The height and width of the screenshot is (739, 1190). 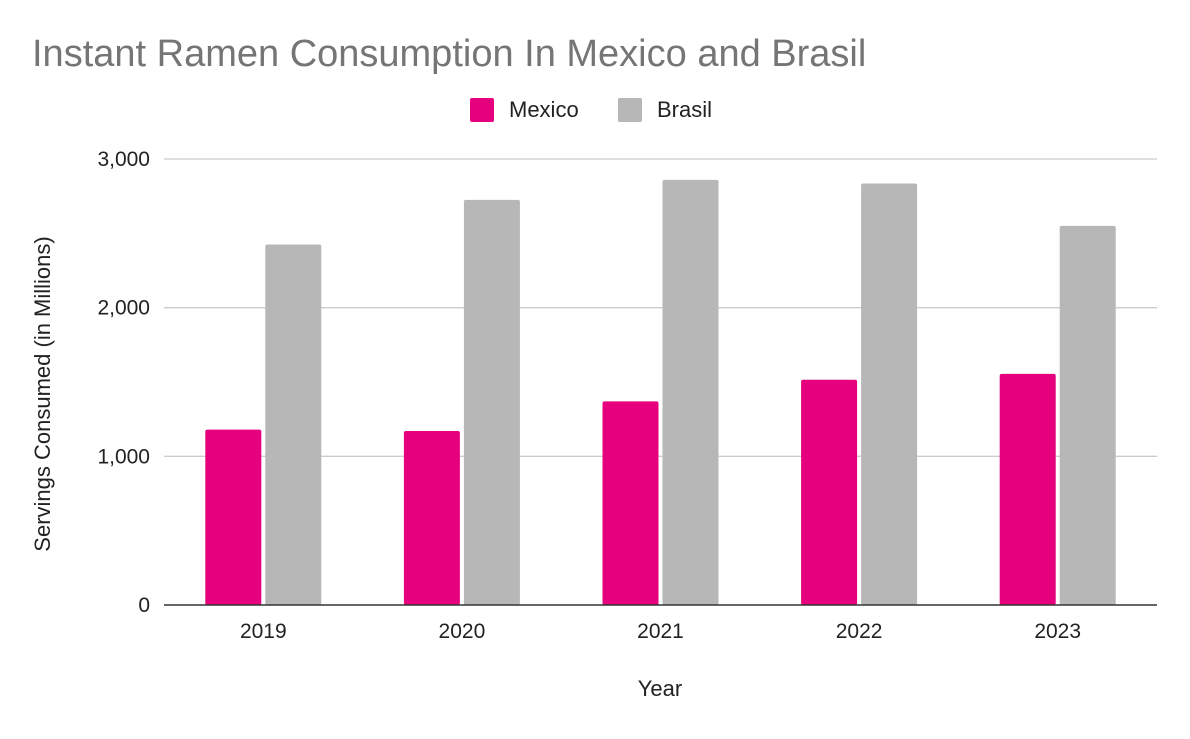 I want to click on legend-label-mexico: Mexico, so click(x=544, y=109).